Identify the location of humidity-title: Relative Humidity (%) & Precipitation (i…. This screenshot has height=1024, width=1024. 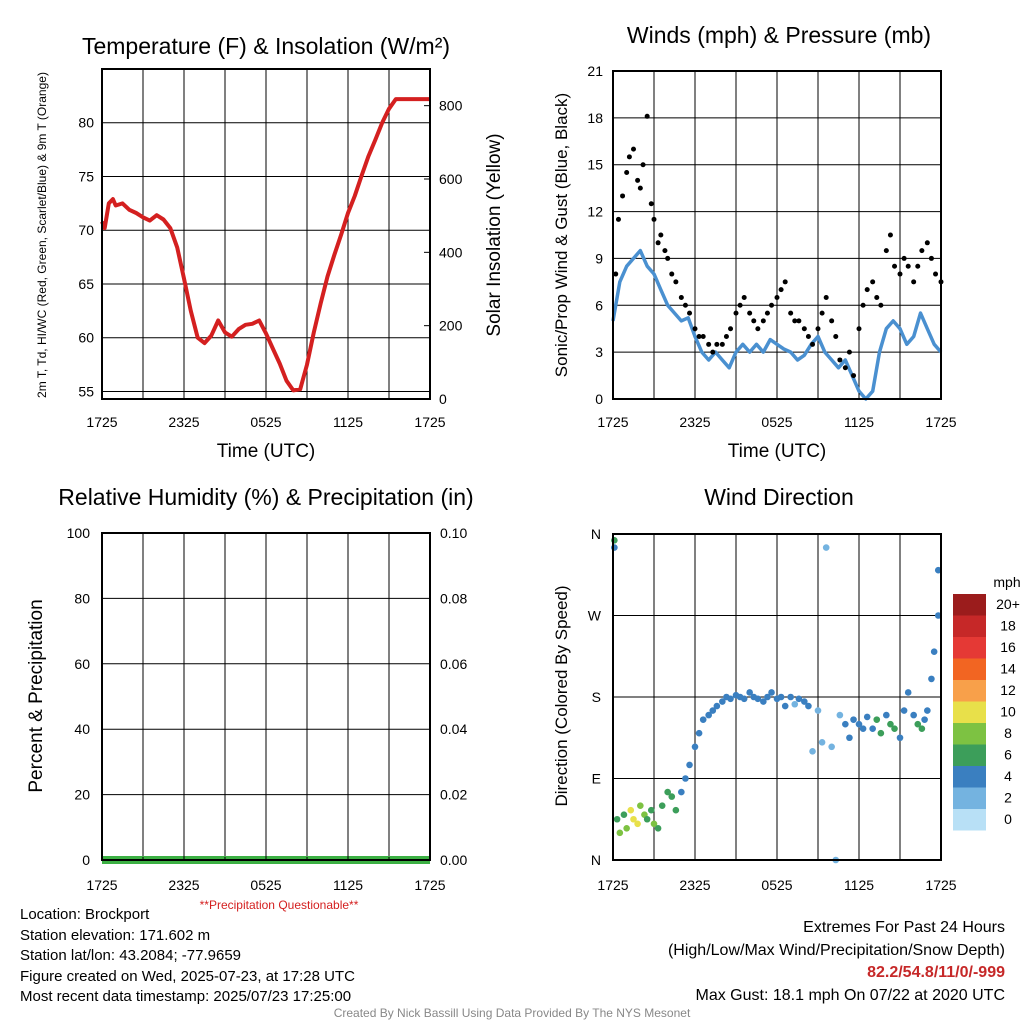
(265, 497).